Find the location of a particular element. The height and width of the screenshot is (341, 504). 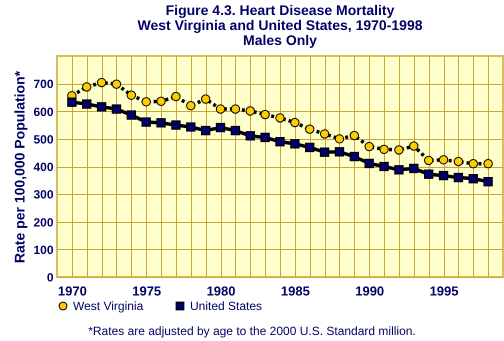

x-tick-label: 1980 is located at coordinates (221, 291).